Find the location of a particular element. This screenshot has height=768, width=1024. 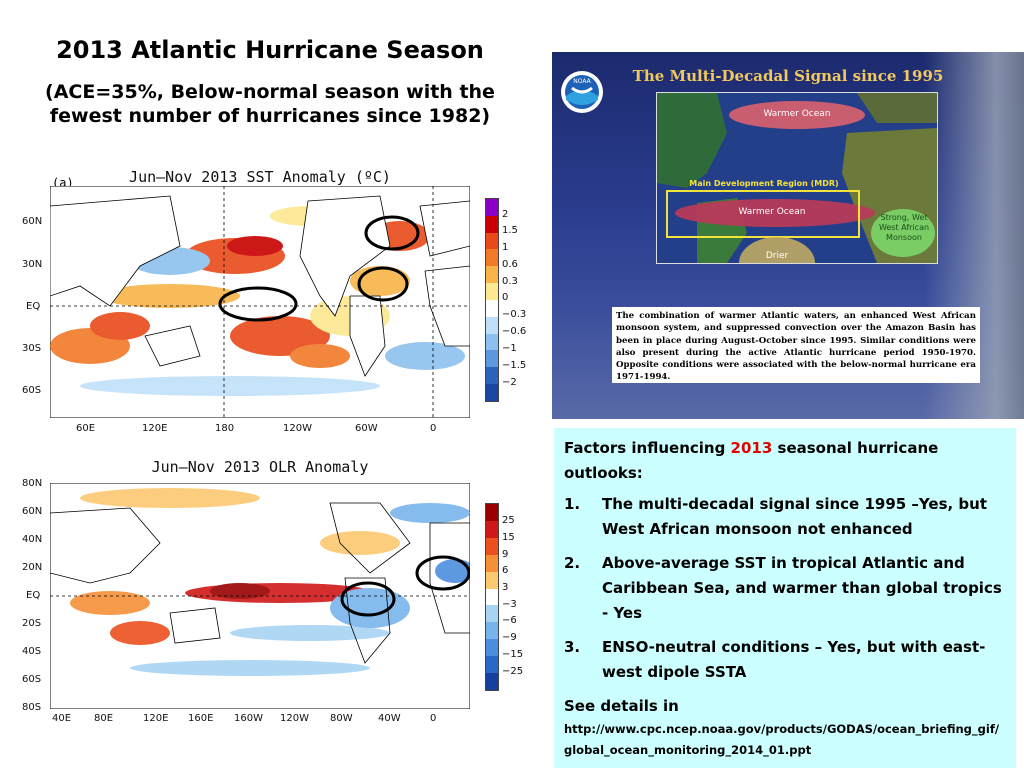

sst-legend-label: 1.5 is located at coordinates (510, 230).